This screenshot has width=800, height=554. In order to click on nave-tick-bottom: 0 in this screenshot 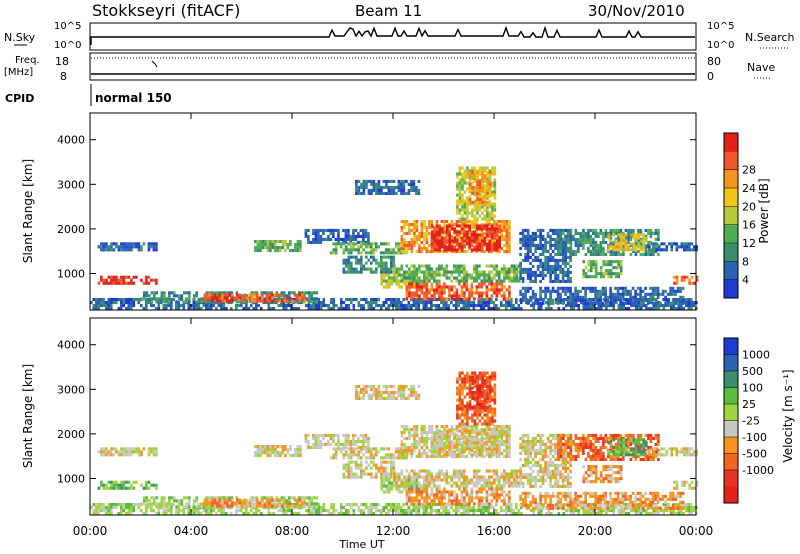, I will do `click(710, 76)`.